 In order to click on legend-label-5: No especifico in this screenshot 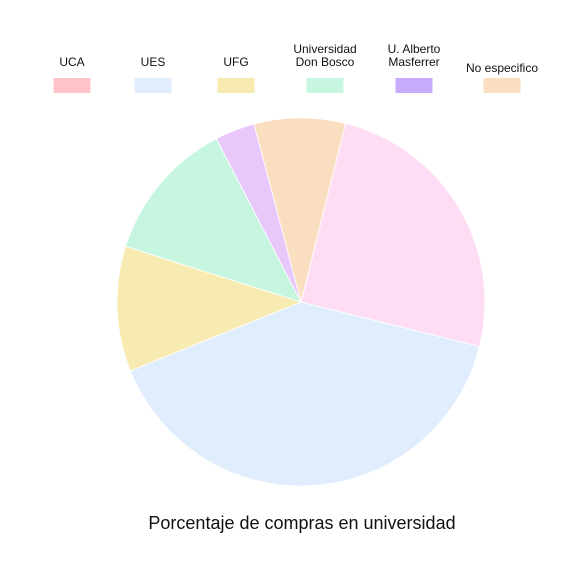, I will do `click(502, 68)`.